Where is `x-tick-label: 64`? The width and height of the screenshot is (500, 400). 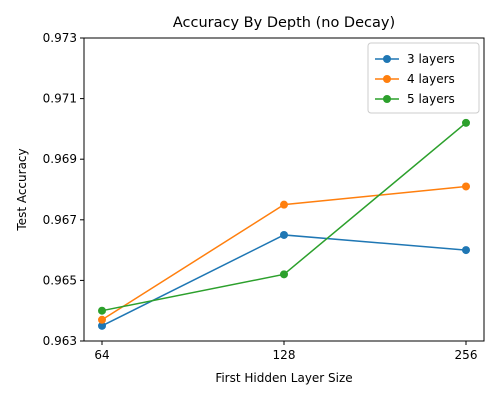 x-tick-label: 64 is located at coordinates (101, 355).